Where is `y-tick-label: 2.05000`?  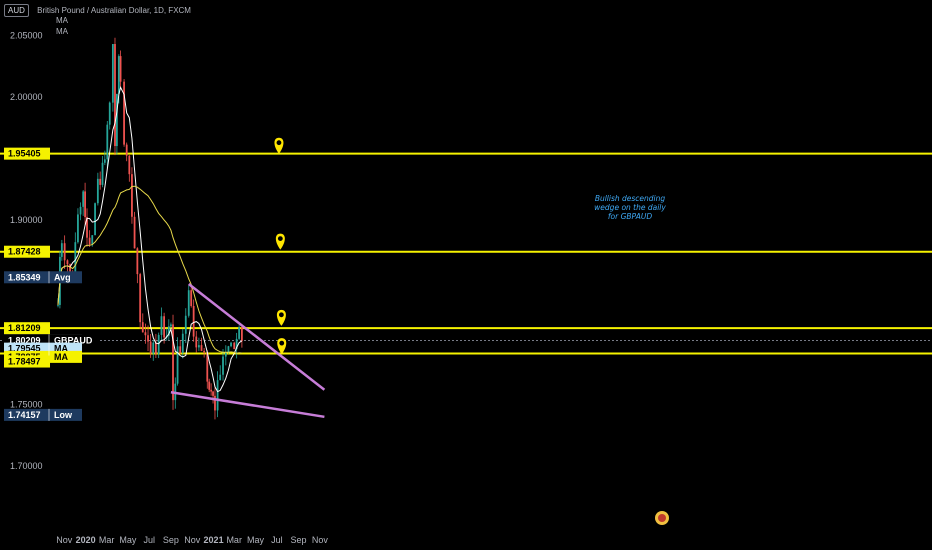 y-tick-label: 2.05000 is located at coordinates (26, 36).